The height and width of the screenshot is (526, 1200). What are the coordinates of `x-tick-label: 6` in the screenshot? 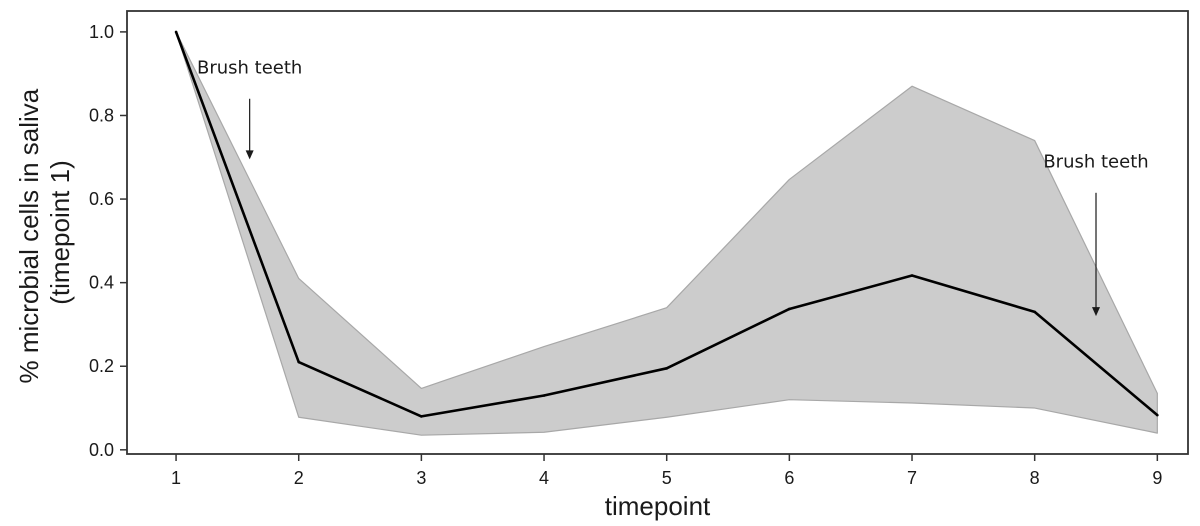 It's located at (789, 478).